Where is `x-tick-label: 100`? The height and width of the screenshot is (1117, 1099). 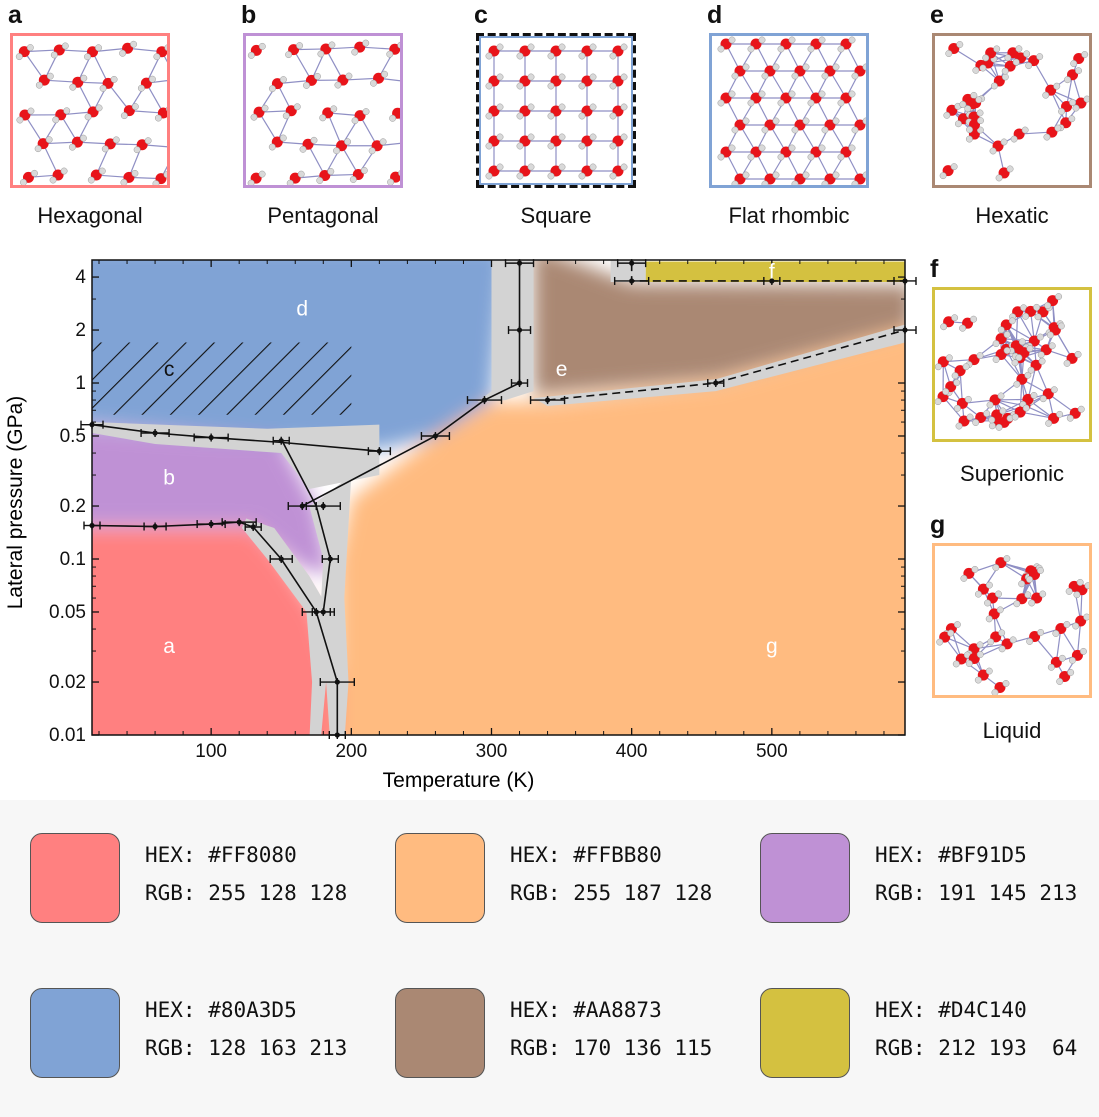 x-tick-label: 100 is located at coordinates (211, 751).